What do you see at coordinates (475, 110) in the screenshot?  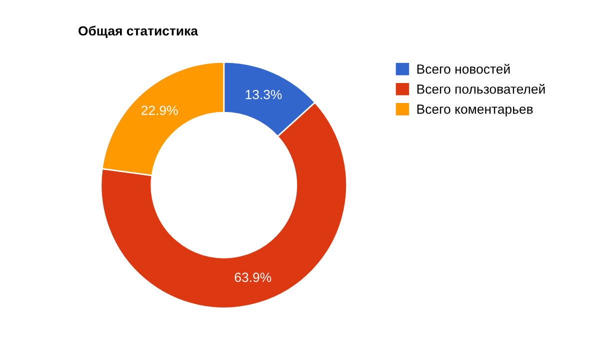 I see `legend-label: Всего коментарьев` at bounding box center [475, 110].